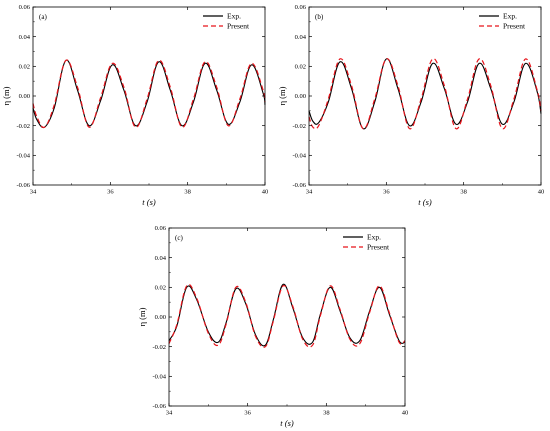 This screenshot has width=550, height=431. Describe the element at coordinates (43, 17) in the screenshot. I see `panel-label: (a)` at that location.